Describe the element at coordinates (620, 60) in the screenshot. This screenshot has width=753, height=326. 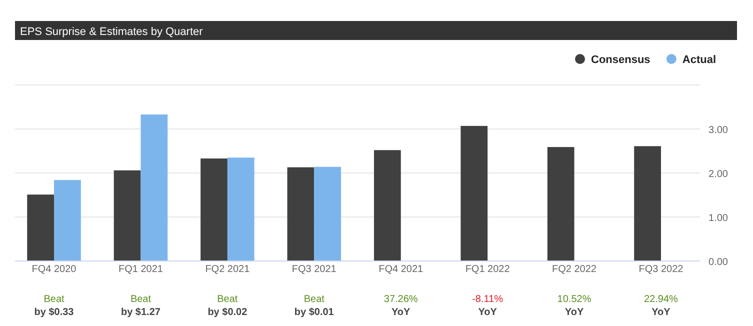
I see `legend-label: Consensus` at that location.